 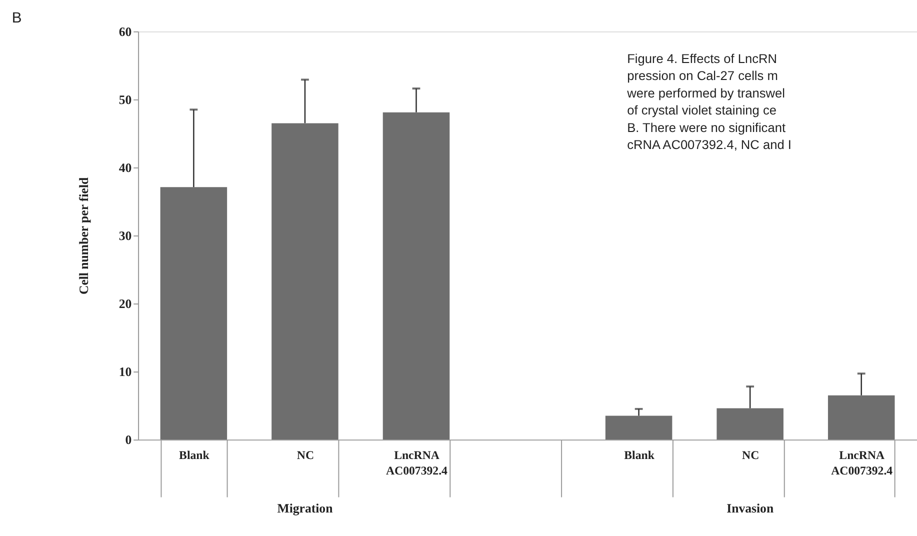 I want to click on y-tick-label: 10, so click(x=125, y=371).